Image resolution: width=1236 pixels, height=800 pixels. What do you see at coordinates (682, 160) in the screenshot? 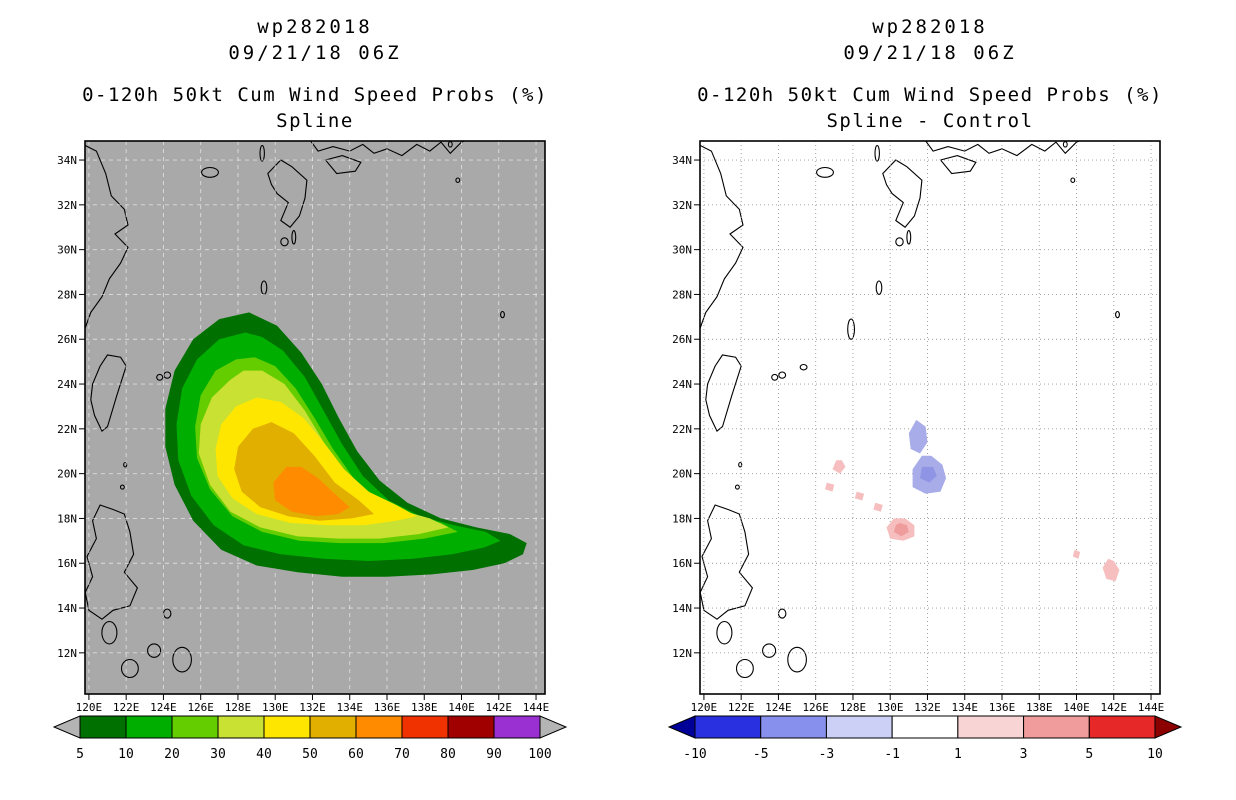
I see `y-tick-label: 34N` at bounding box center [682, 160].